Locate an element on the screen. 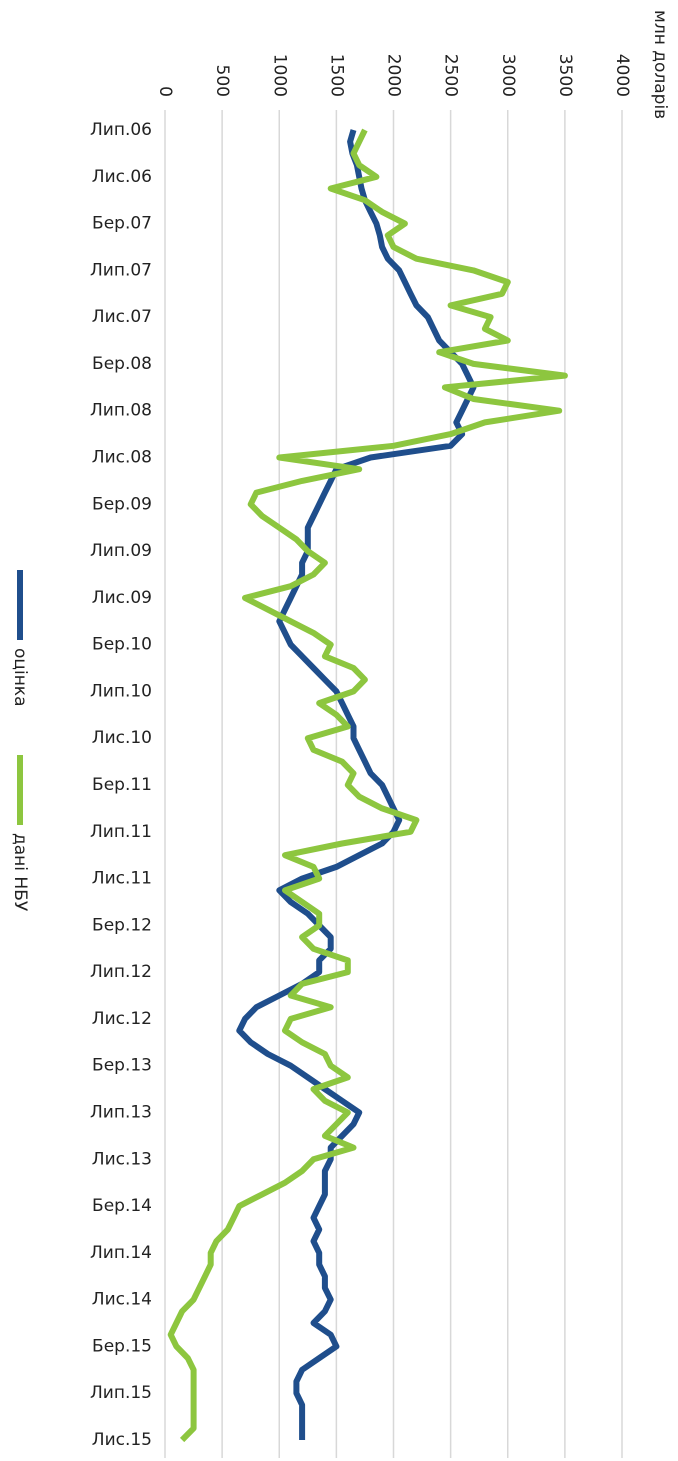 The height and width of the screenshot is (1461, 678). x-tick-label: Лис.09 is located at coordinates (122, 598).